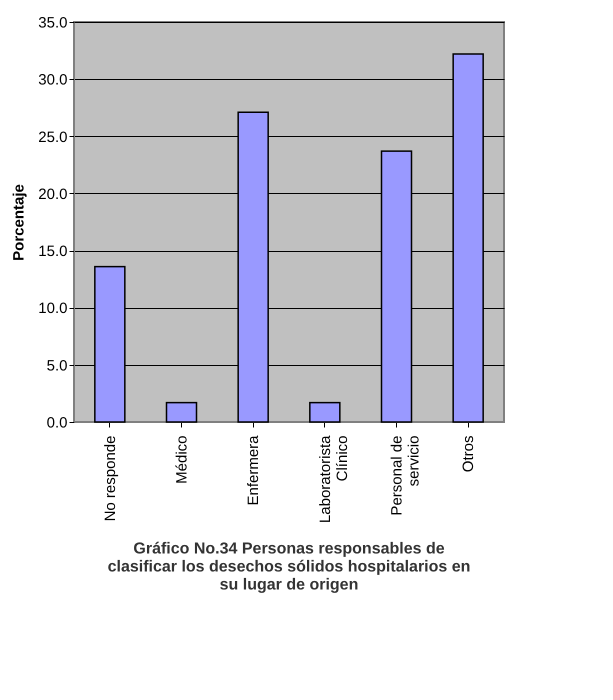  Describe the element at coordinates (469, 454) in the screenshot. I see `x-tick-label: Otros` at that location.